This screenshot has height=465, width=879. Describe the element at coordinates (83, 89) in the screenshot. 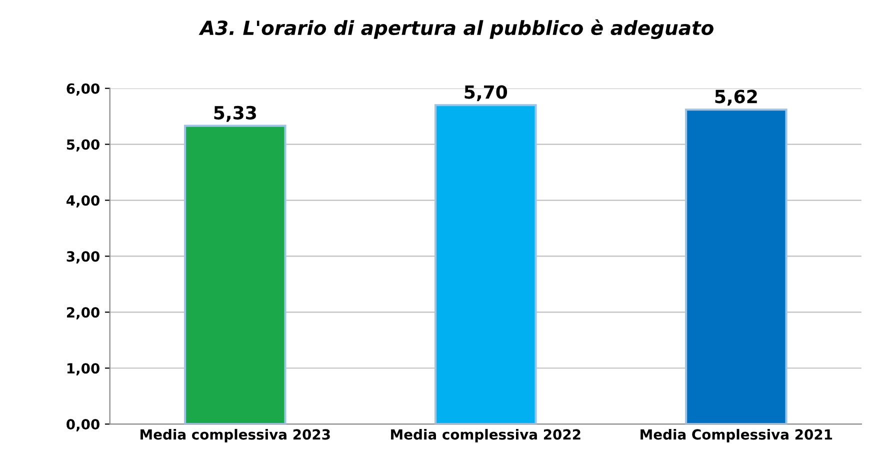

I see `y-tick-label: 6,00` at that location.